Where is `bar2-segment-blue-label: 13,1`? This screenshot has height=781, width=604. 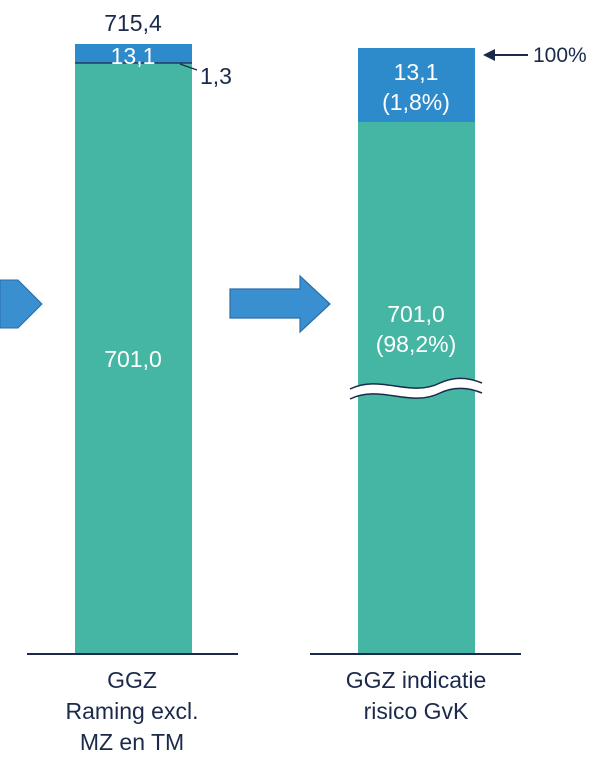
bar2-segment-blue-label: 13,1 is located at coordinates (416, 72).